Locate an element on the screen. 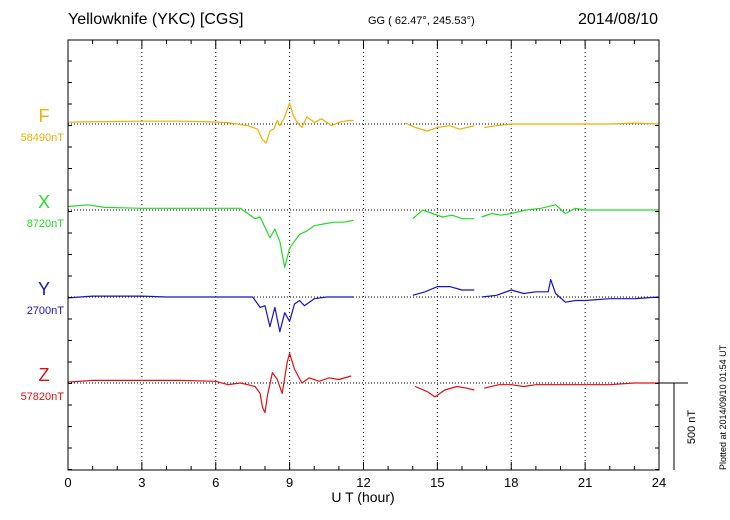 Image resolution: width=730 pixels, height=520 pixels. station-title: Yellowknife (YKC) [CGS] is located at coordinates (156, 19).